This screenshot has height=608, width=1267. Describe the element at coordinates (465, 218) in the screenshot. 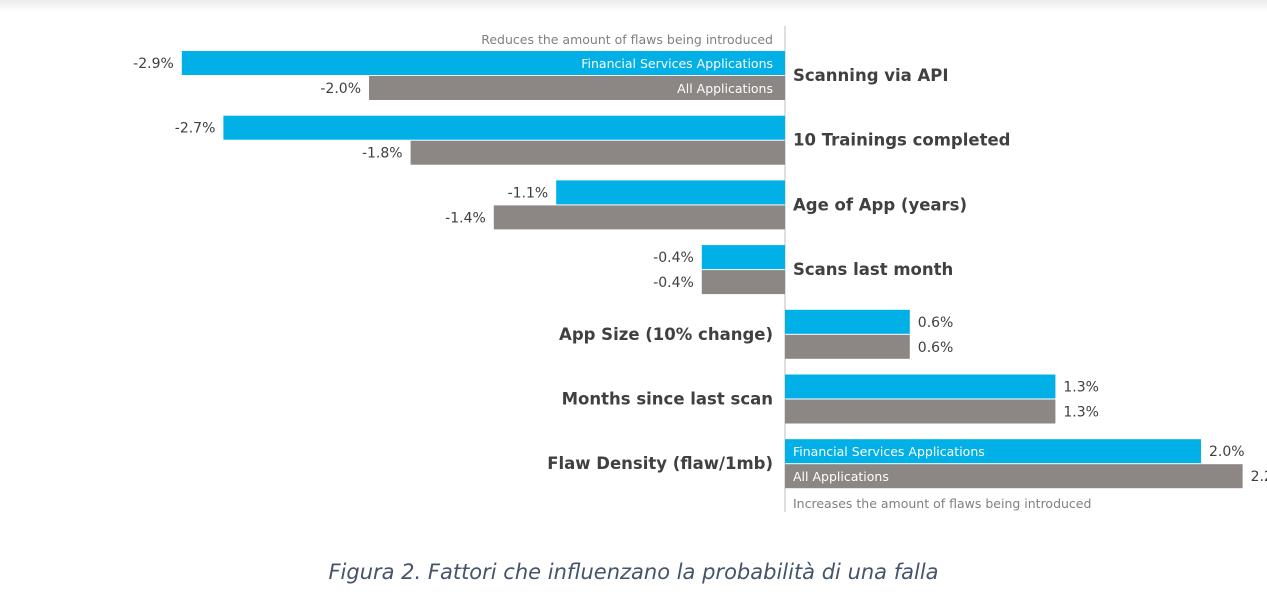

I see `value-label: -1.4%` at that location.